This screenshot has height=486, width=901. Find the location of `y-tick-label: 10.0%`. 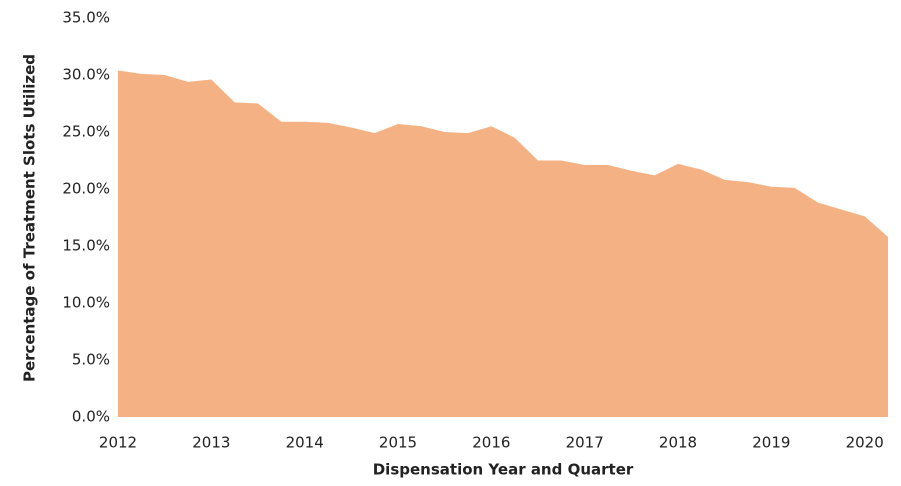

y-tick-label: 10.0% is located at coordinates (86, 303).